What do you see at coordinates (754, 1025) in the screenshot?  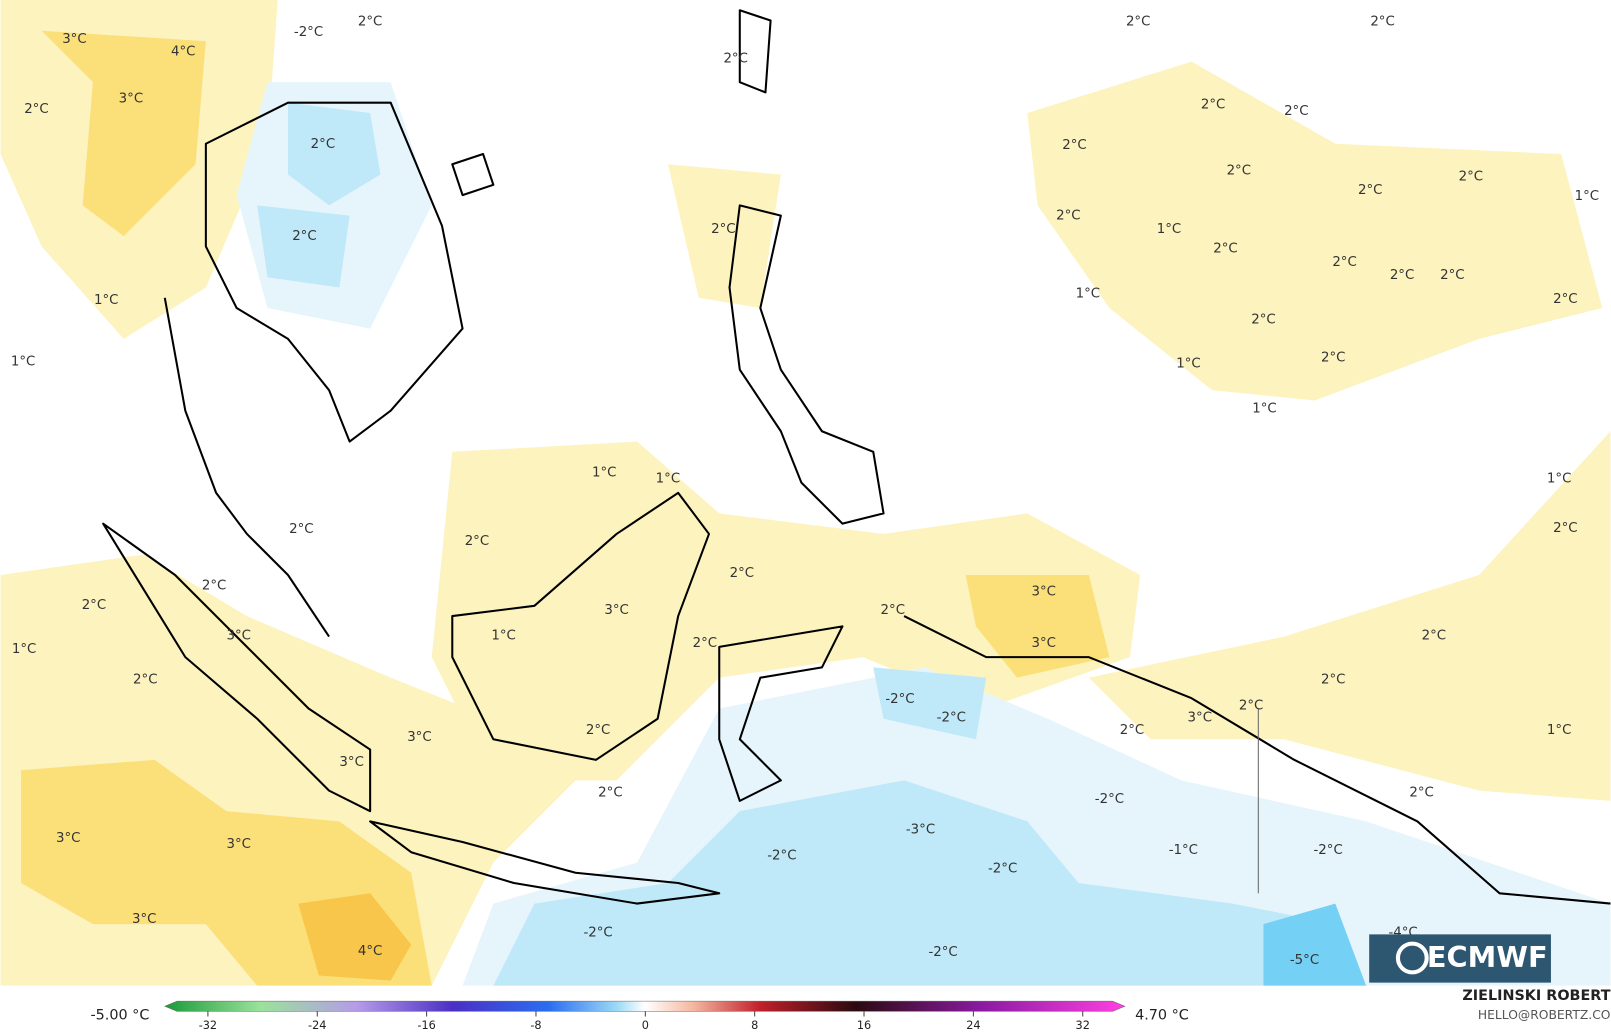 I see `colorbar-tick-label: 8` at bounding box center [754, 1025].